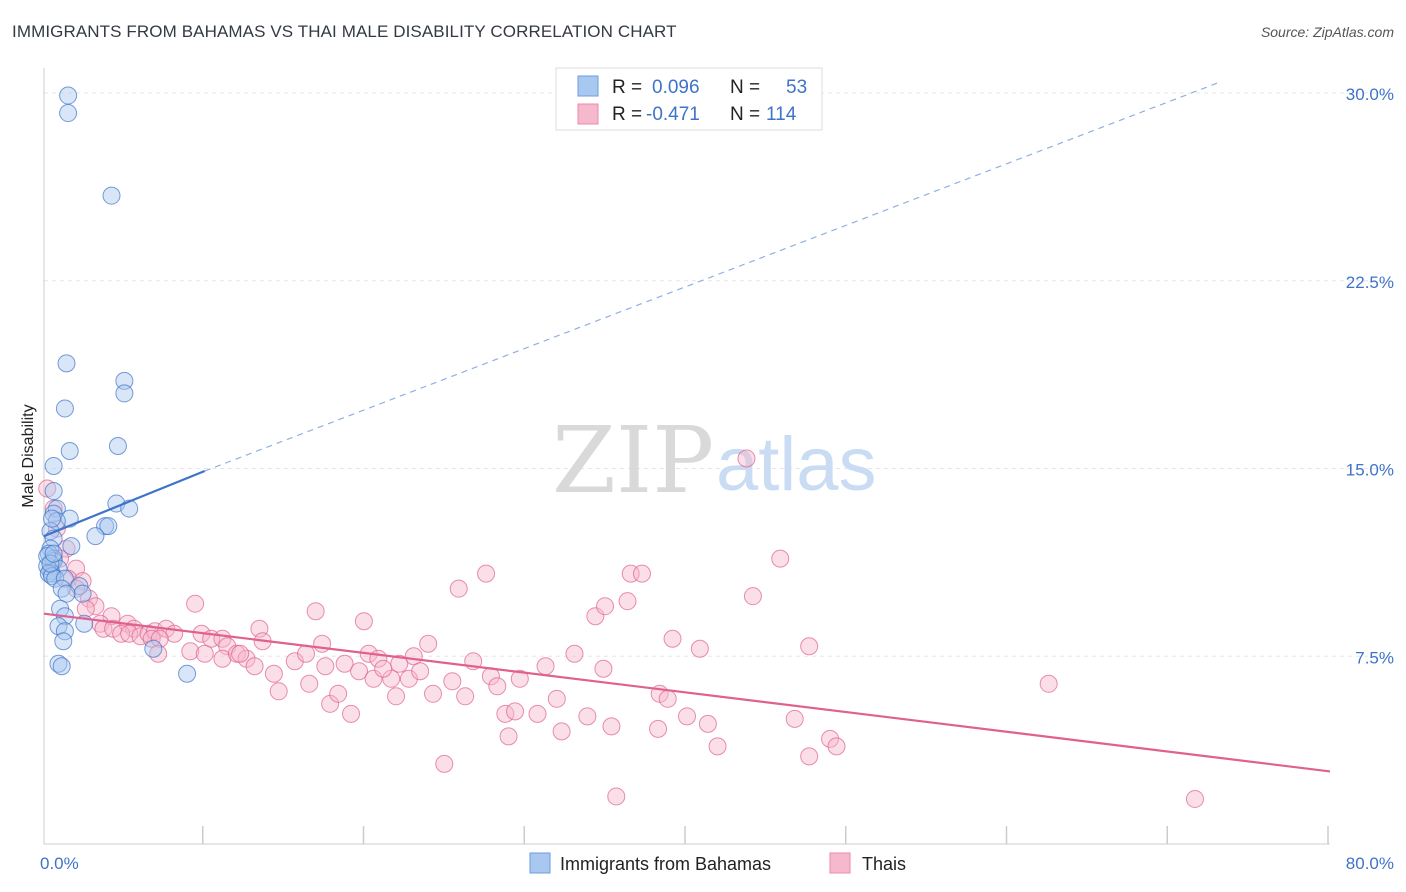  What do you see at coordinates (1370, 863) in the screenshot?
I see `x-tick-label-max: 80.0%` at bounding box center [1370, 863].